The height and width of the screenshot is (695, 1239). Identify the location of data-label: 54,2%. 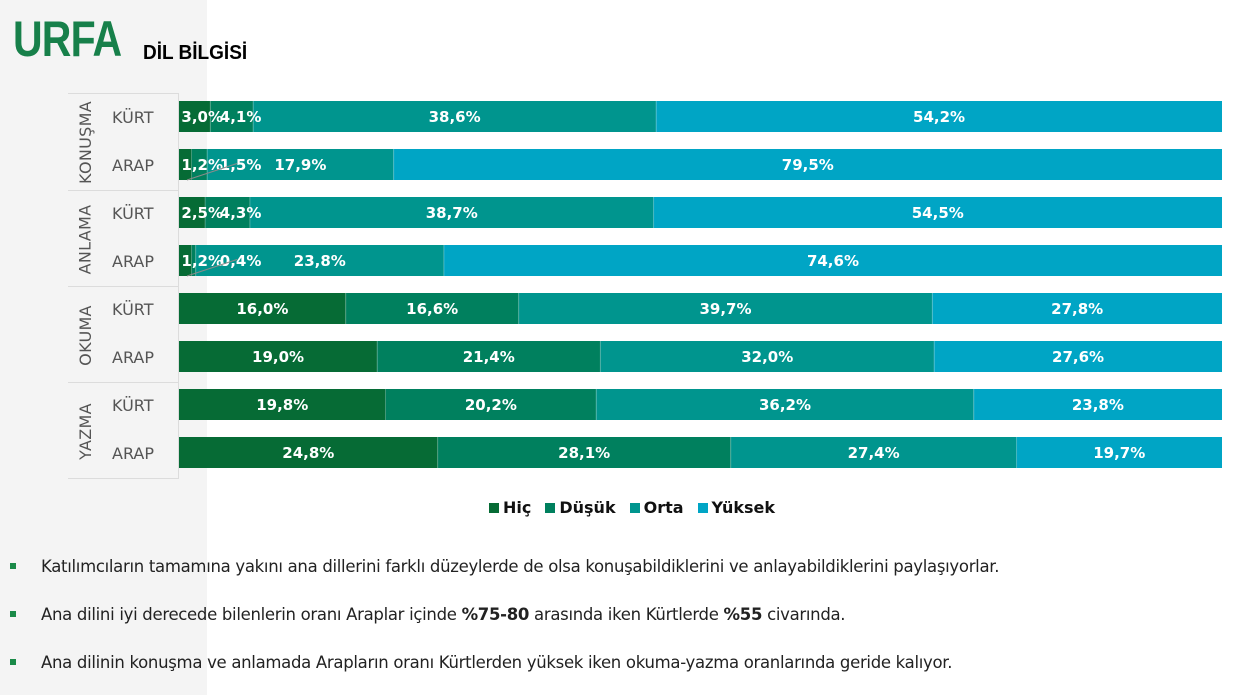
(939, 117).